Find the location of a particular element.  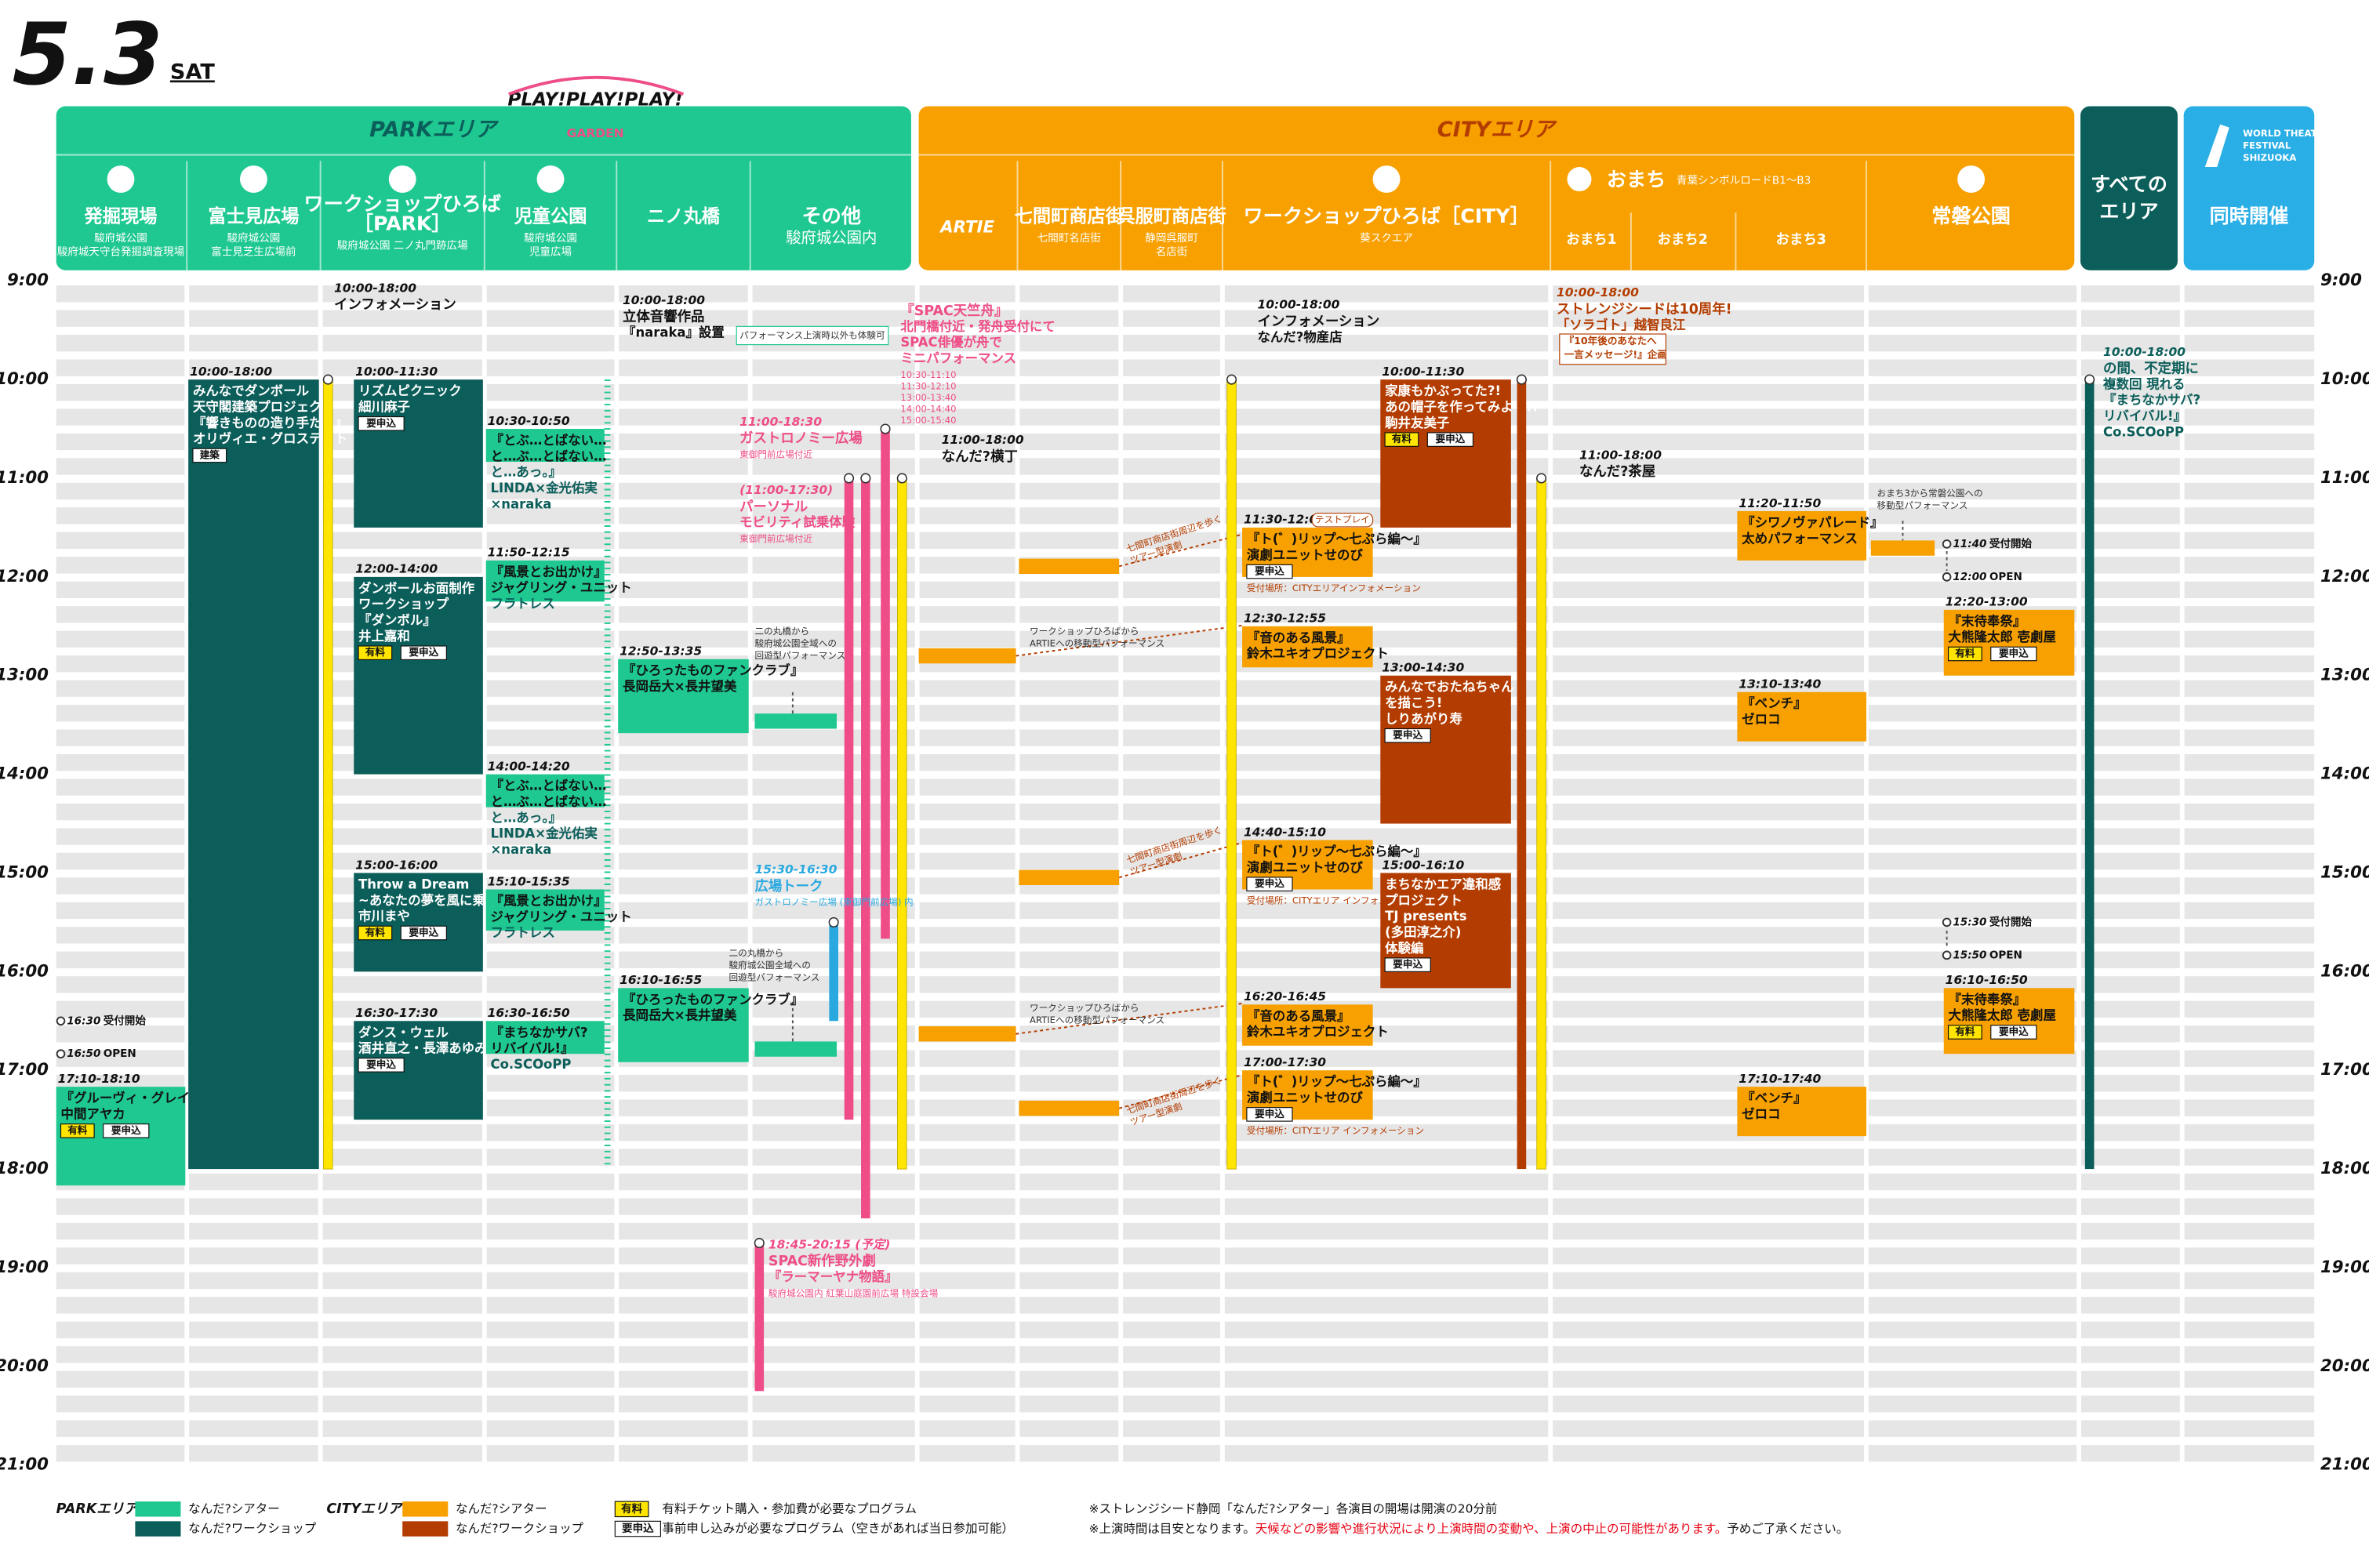

event-title: ストレンジシードは10周年! is located at coordinates (1644, 309).